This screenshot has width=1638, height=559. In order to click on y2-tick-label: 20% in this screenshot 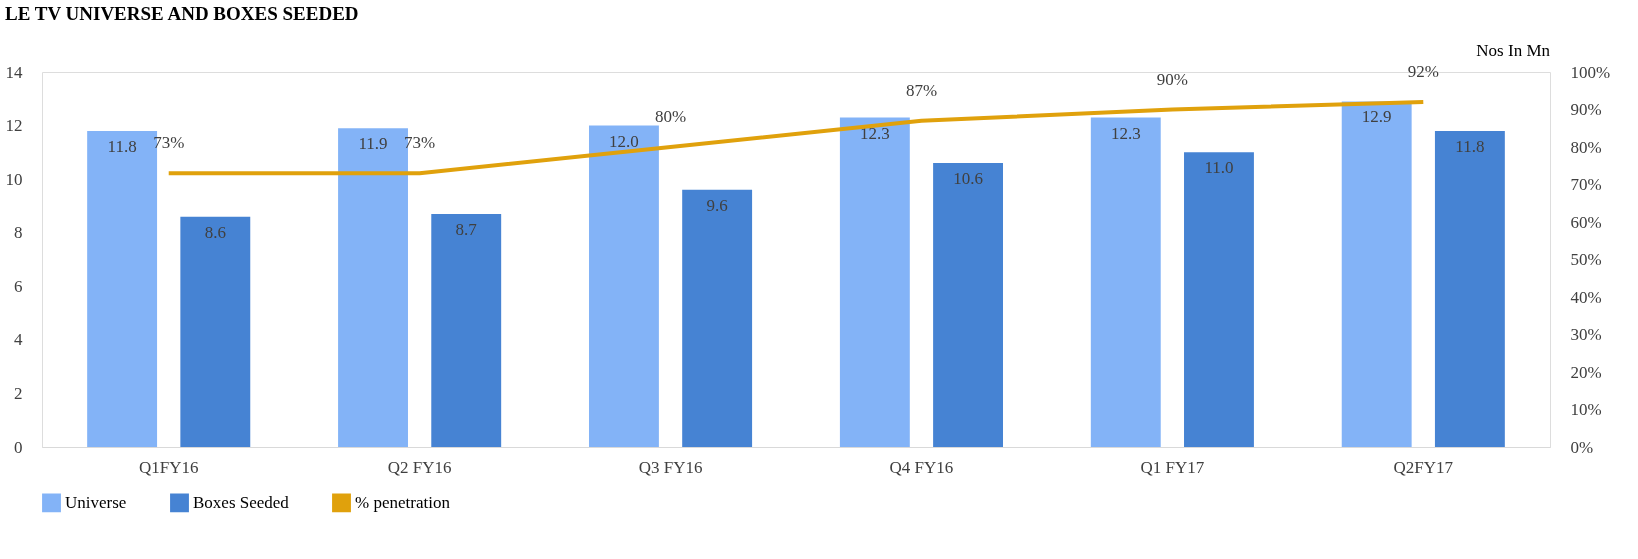, I will do `click(1586, 372)`.